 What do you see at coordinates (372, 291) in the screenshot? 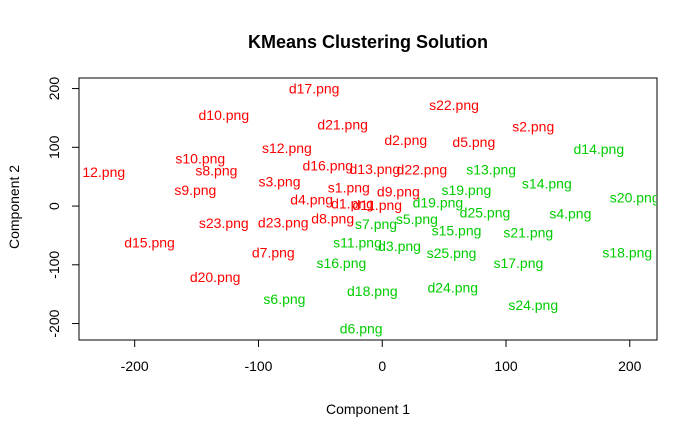
I see `point-label: d18.png` at bounding box center [372, 291].